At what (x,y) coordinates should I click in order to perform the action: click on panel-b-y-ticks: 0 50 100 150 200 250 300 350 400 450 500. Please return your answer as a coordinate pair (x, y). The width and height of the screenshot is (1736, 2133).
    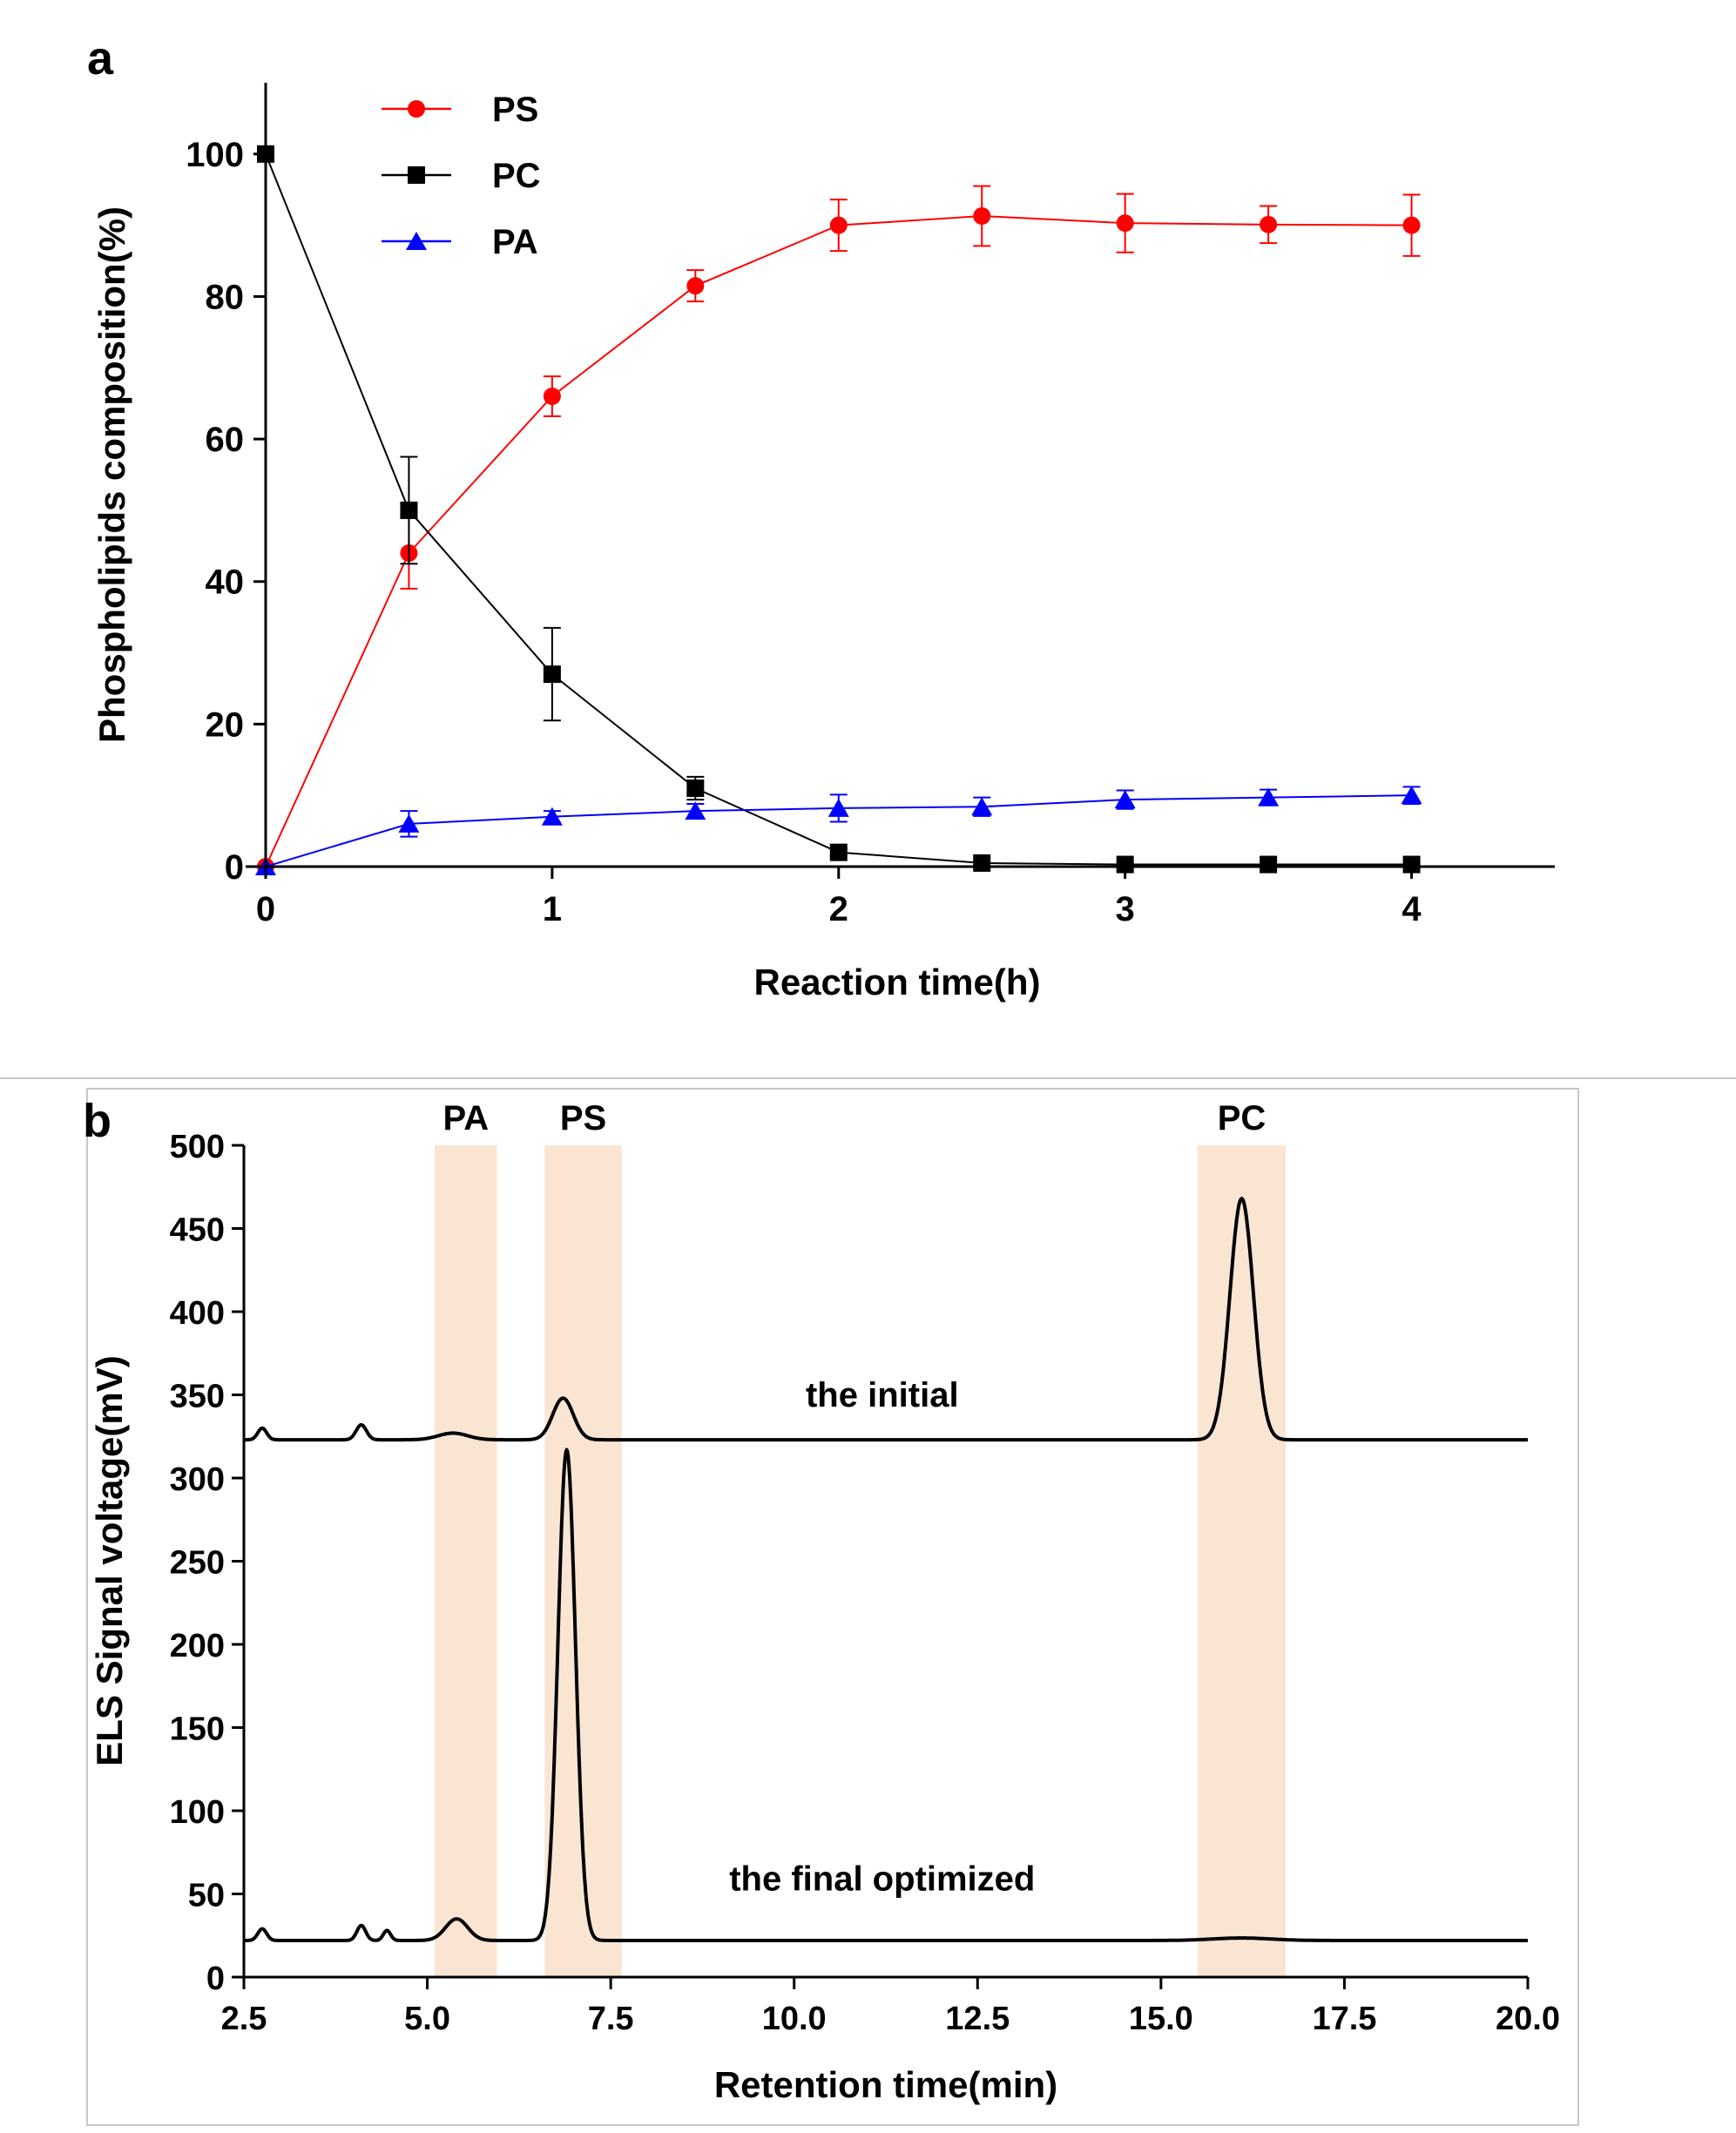
    Looking at the image, I should click on (207, 1563).